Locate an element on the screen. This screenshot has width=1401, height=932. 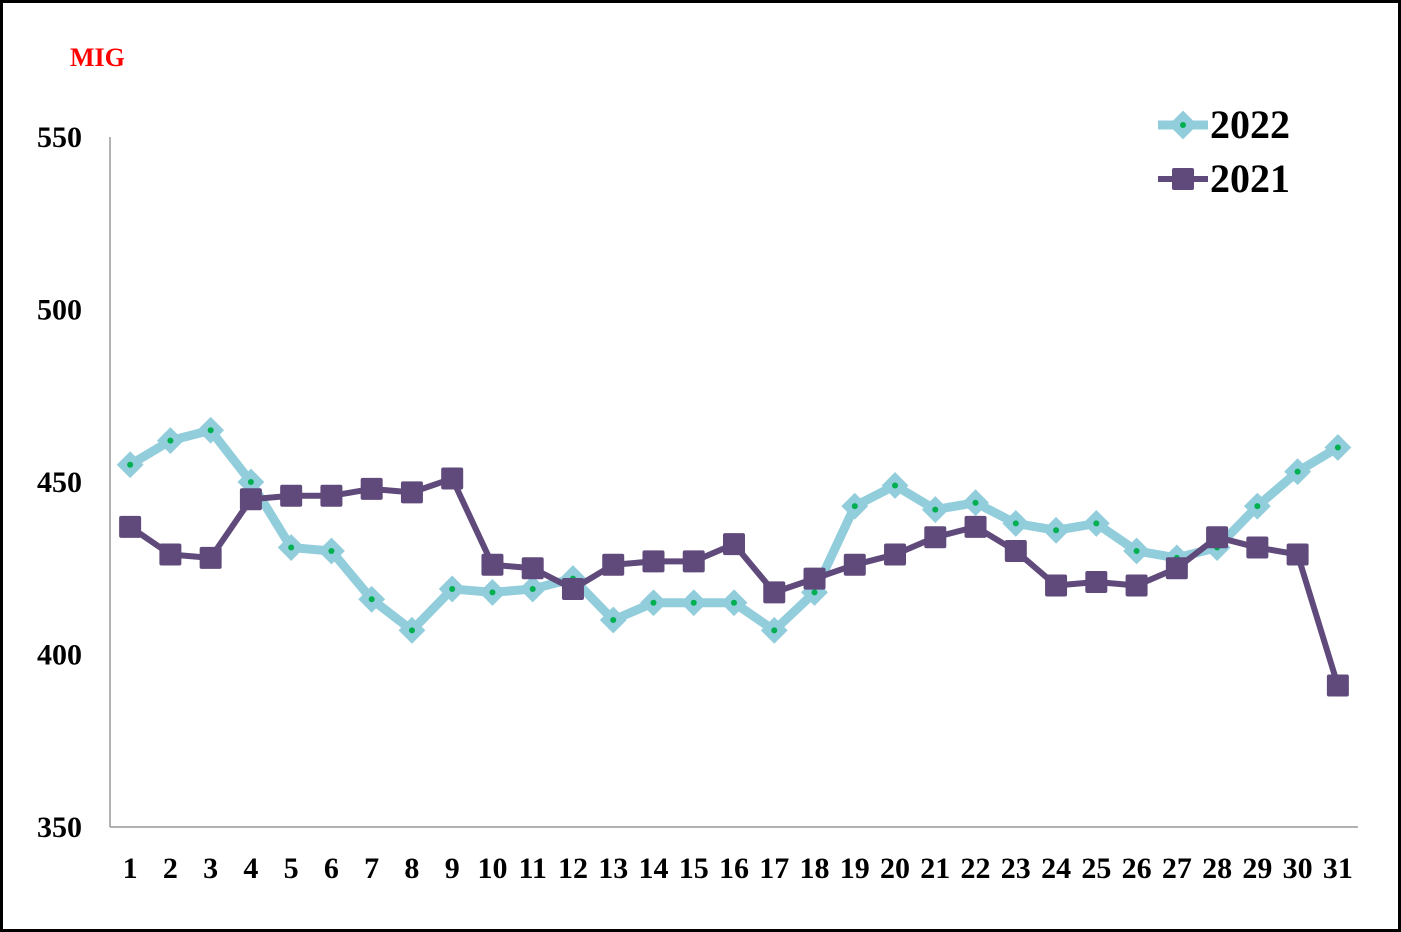
x-tick-label: 7 is located at coordinates (371, 868).